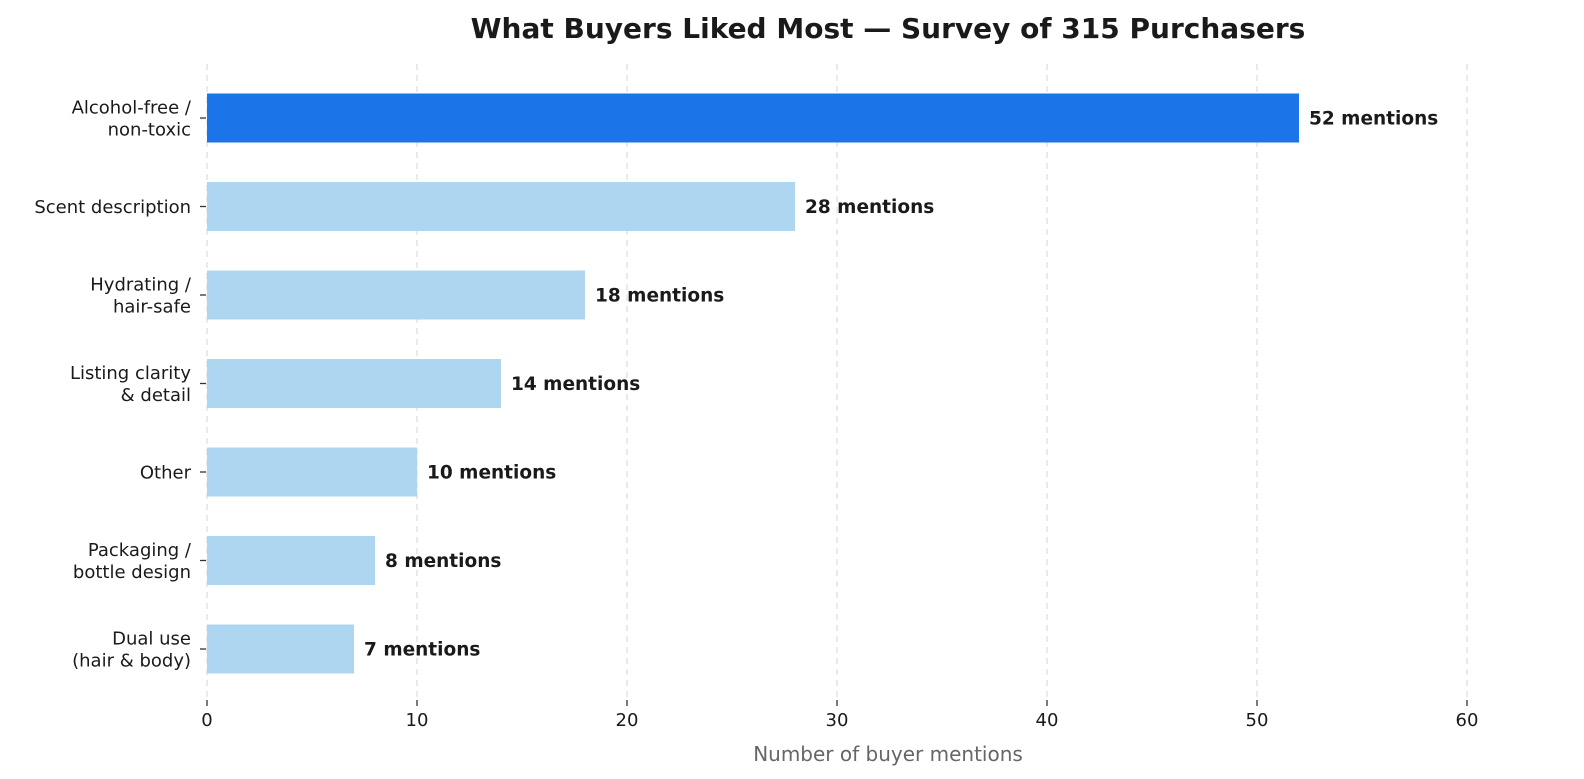  I want to click on y-tick-label: Listing clarity & detail, so click(130, 384).